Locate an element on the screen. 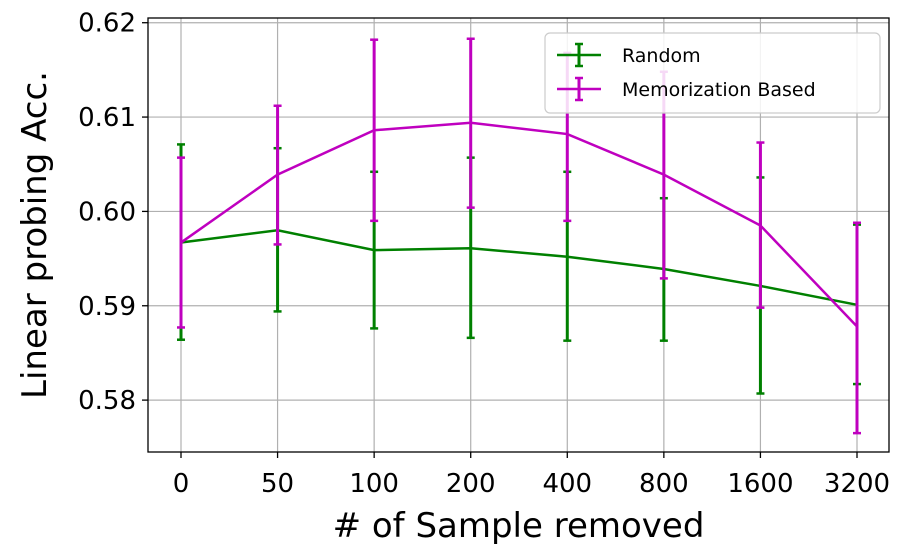 The width and height of the screenshot is (914, 560). y-tick-label: 0.62 is located at coordinates (107, 24).